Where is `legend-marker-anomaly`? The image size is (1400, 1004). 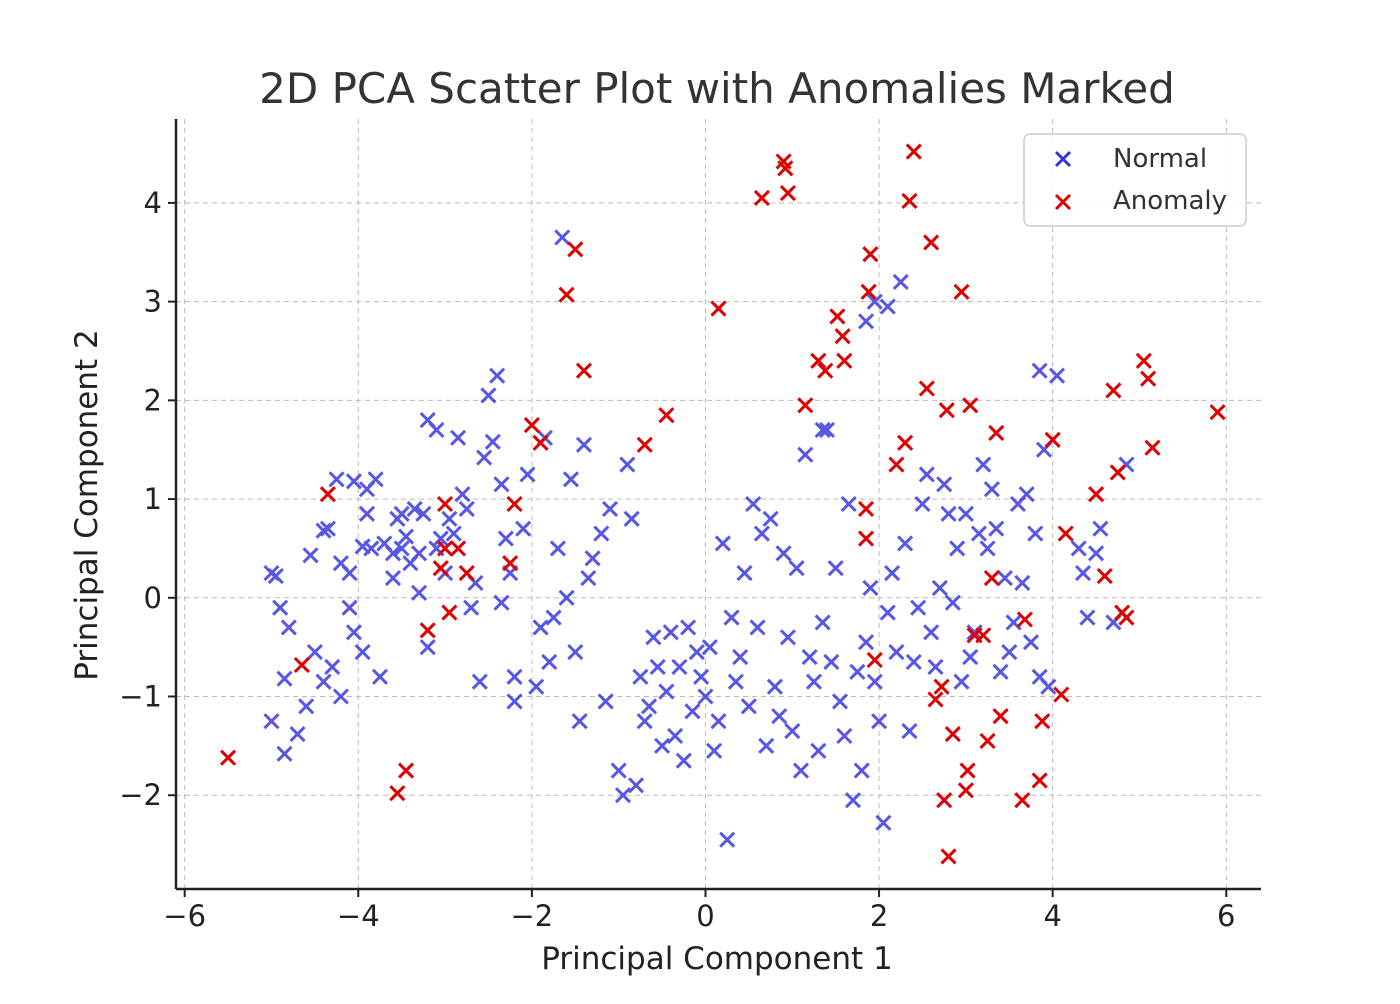 legend-marker-anomaly is located at coordinates (1063, 202).